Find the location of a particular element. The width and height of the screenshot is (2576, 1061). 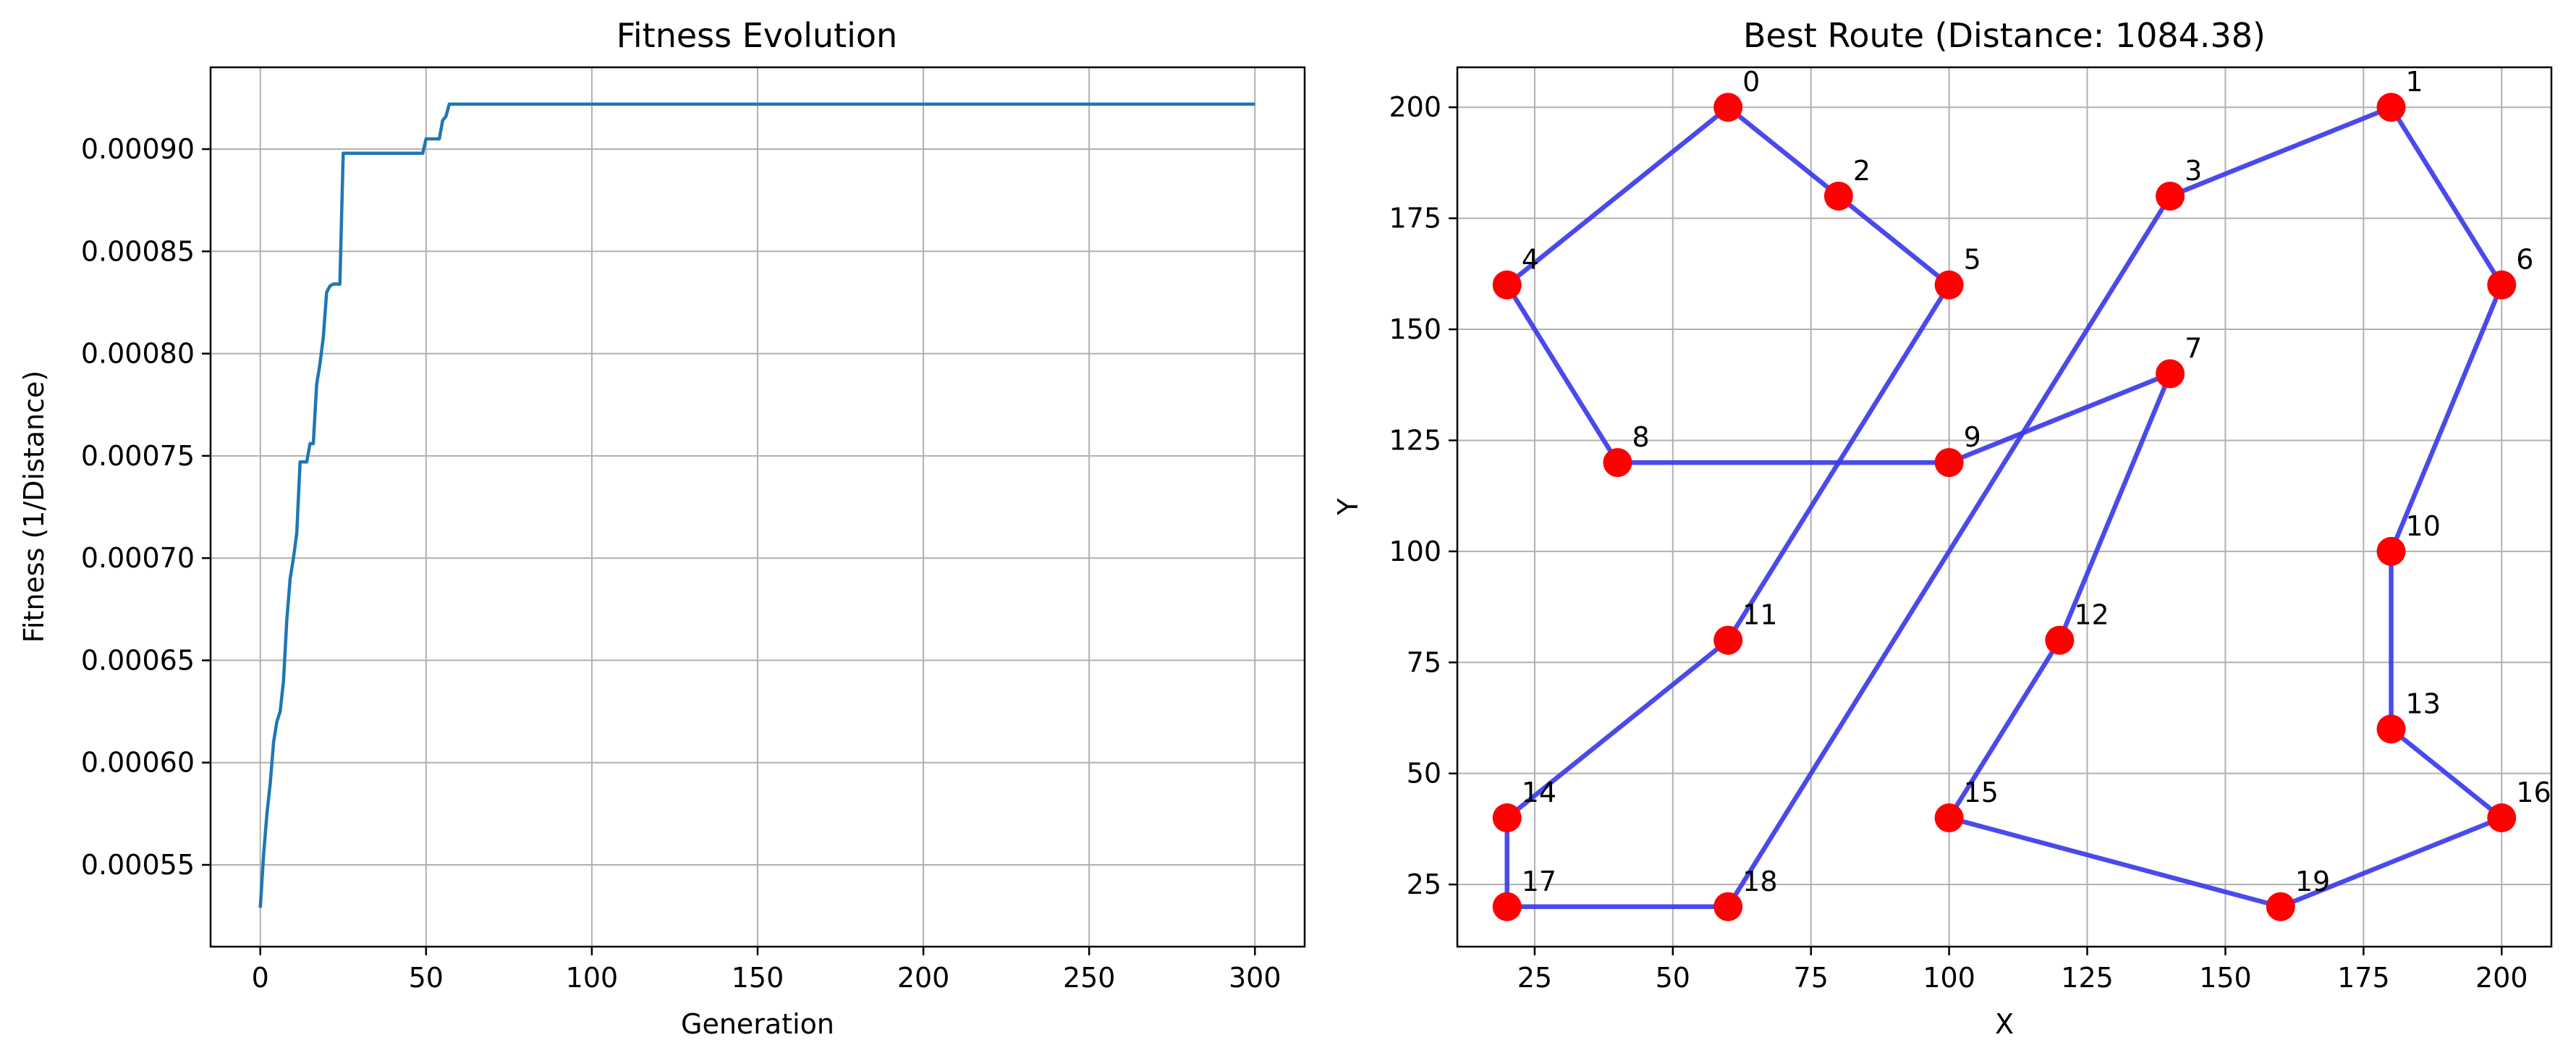

city-label: 11 is located at coordinates (1759, 615).